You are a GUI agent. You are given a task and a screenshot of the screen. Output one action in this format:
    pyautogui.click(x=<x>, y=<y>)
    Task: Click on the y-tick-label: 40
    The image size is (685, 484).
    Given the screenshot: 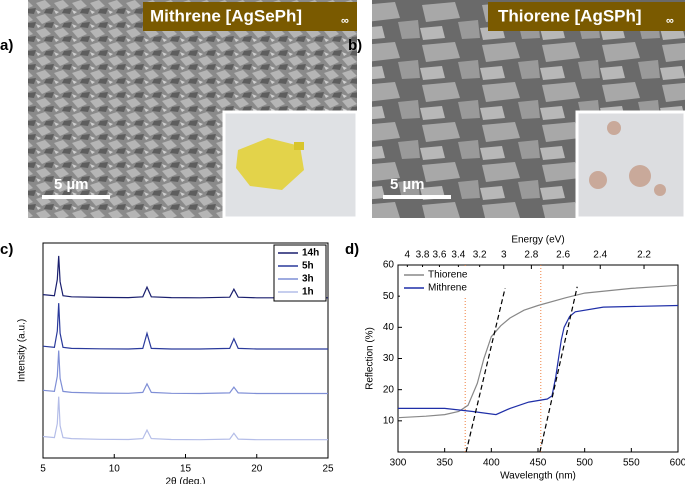 What is the action you would take?
    pyautogui.click(x=389, y=327)
    